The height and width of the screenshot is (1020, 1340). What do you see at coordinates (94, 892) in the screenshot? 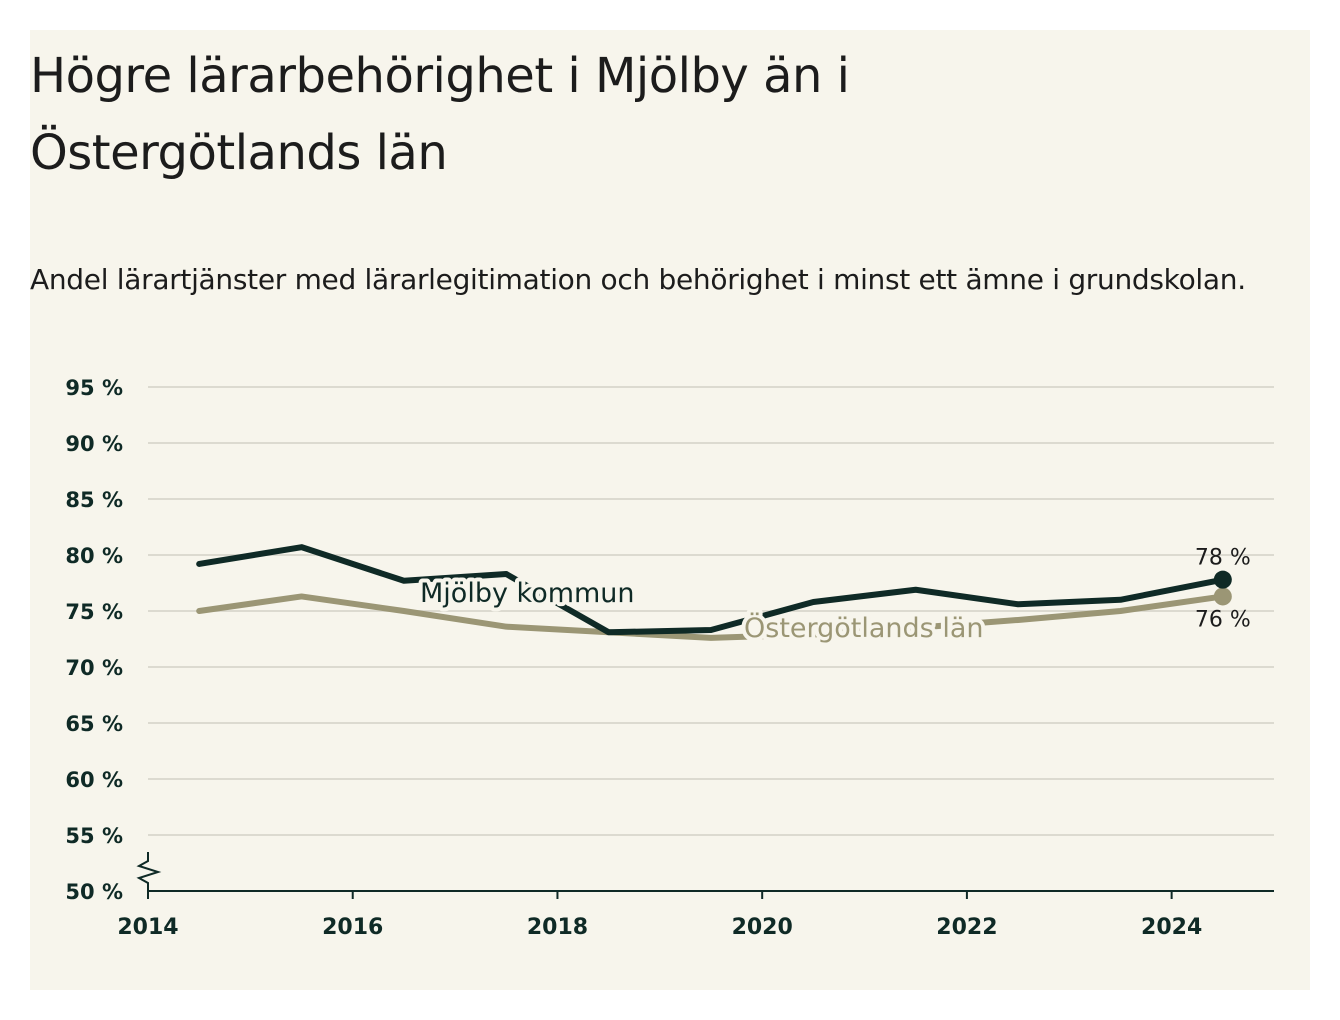
I see `y-tick-label: 50 %` at bounding box center [94, 892].